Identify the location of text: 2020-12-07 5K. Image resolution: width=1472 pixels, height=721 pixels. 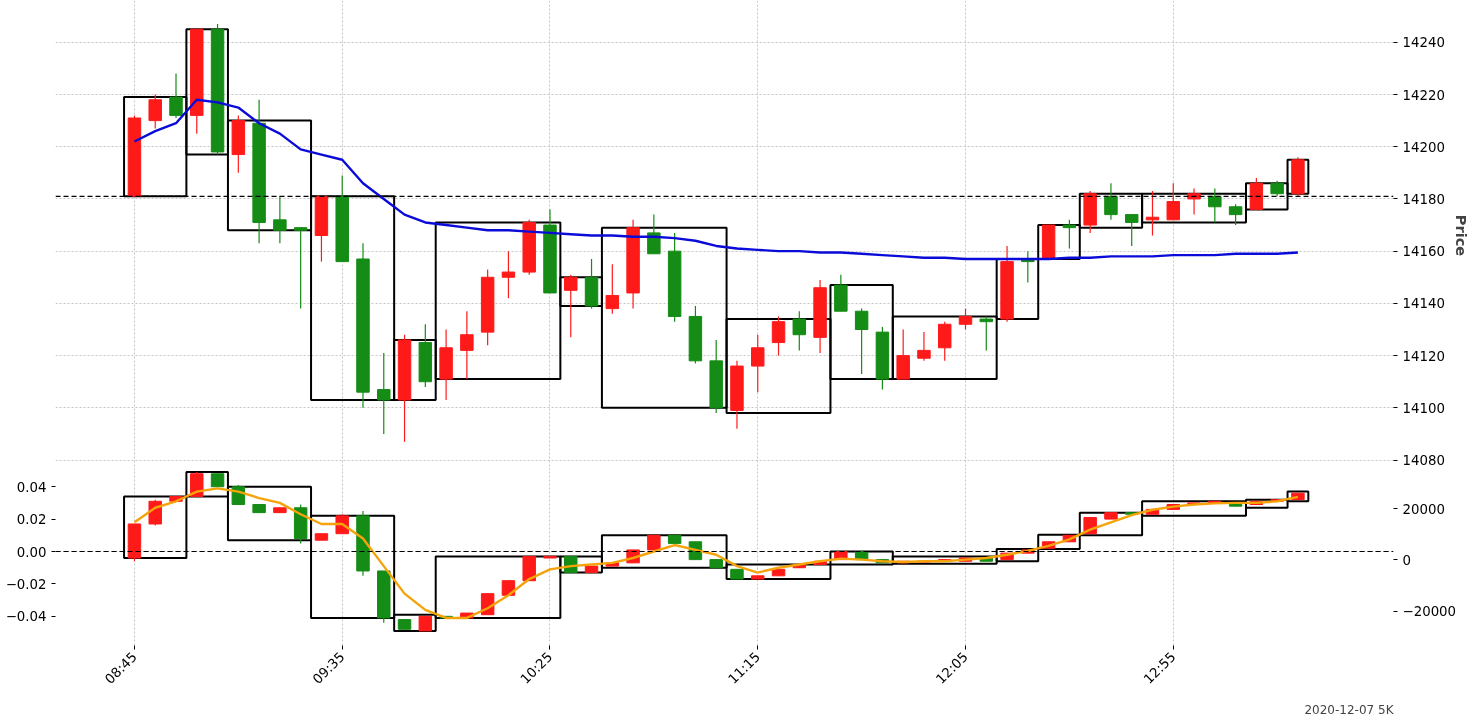
(1349, 709).